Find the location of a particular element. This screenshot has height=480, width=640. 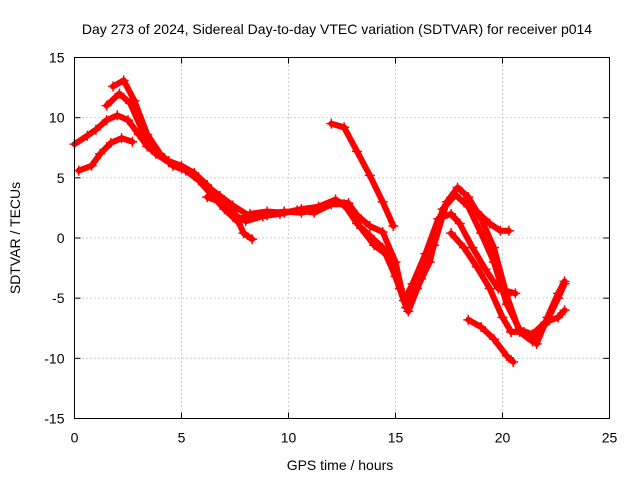

y-tick-label: 0 is located at coordinates (61, 238).